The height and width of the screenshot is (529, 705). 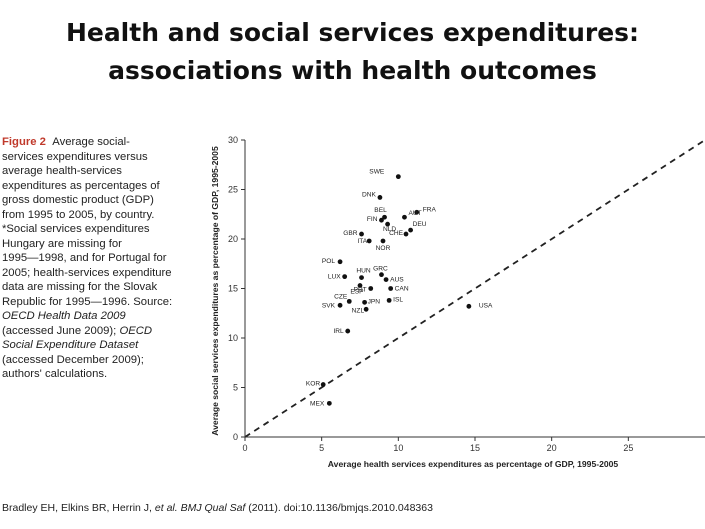 I want to click on x-tick-label: 5, so click(x=321, y=448).